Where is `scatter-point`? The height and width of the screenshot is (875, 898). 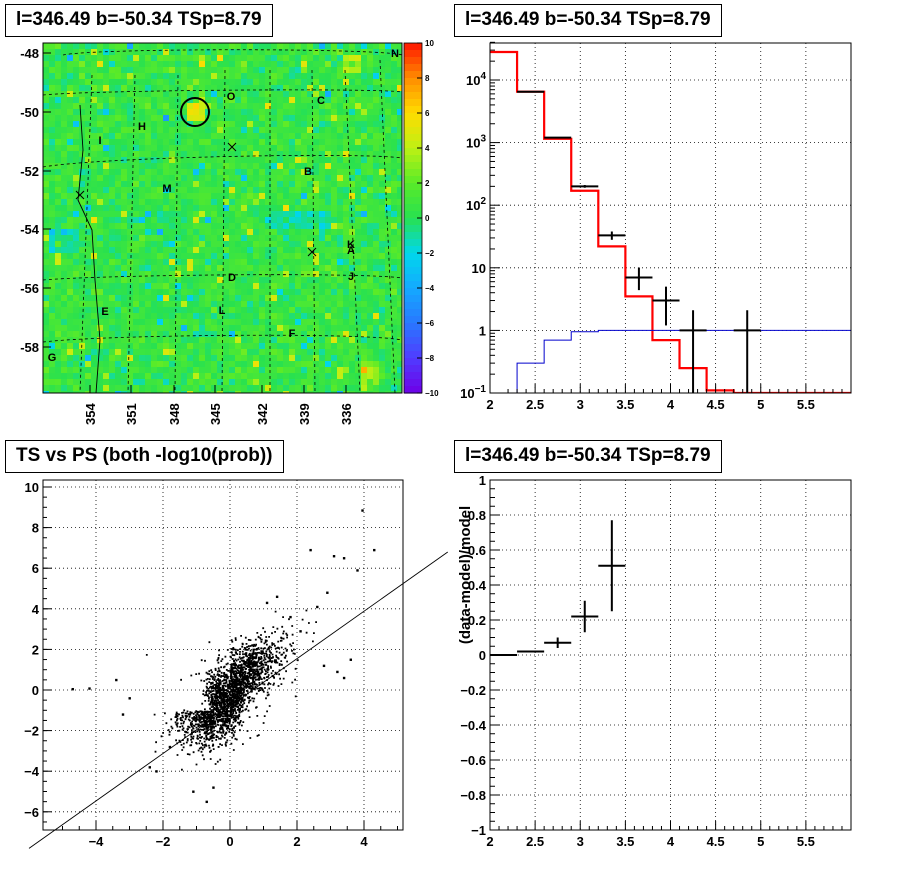
scatter-point is located at coordinates (277, 597).